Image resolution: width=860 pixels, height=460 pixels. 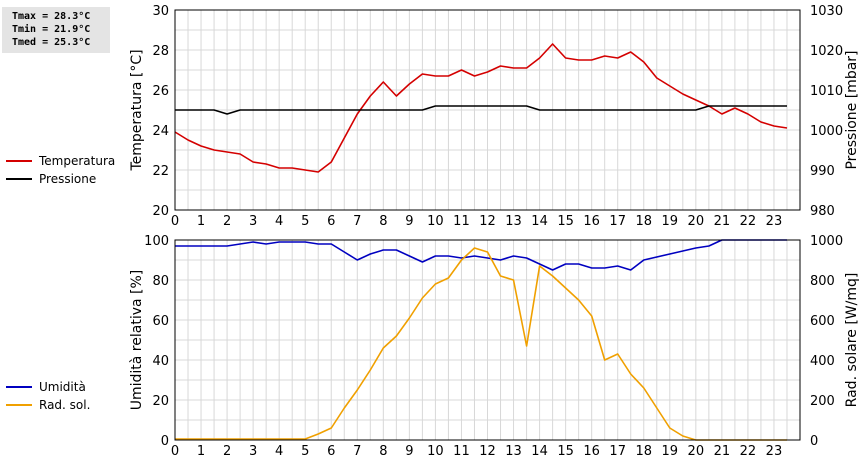 What do you see at coordinates (160, 361) in the screenshot?
I see `y-tick-label-left: 40` at bounding box center [160, 361].